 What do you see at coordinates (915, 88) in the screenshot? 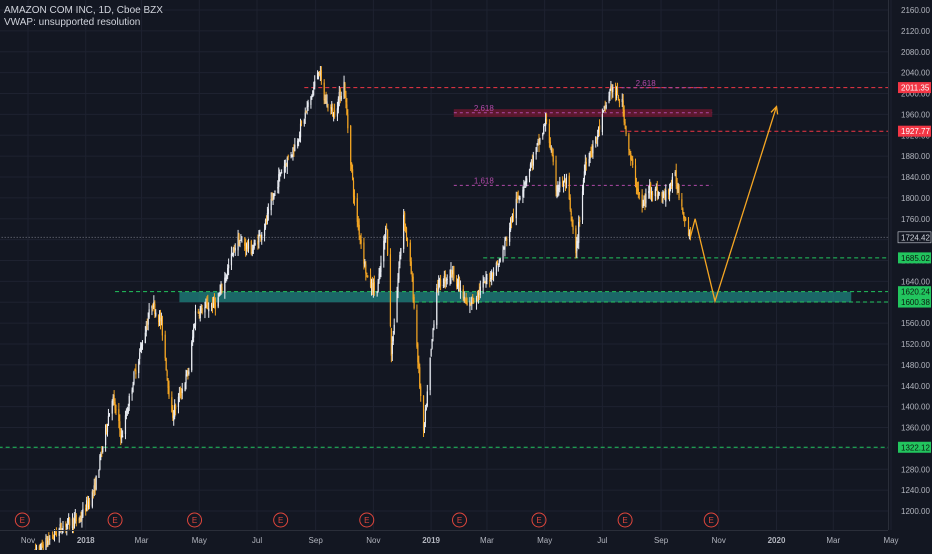
I see `price-label: 2011.35` at bounding box center [915, 88].